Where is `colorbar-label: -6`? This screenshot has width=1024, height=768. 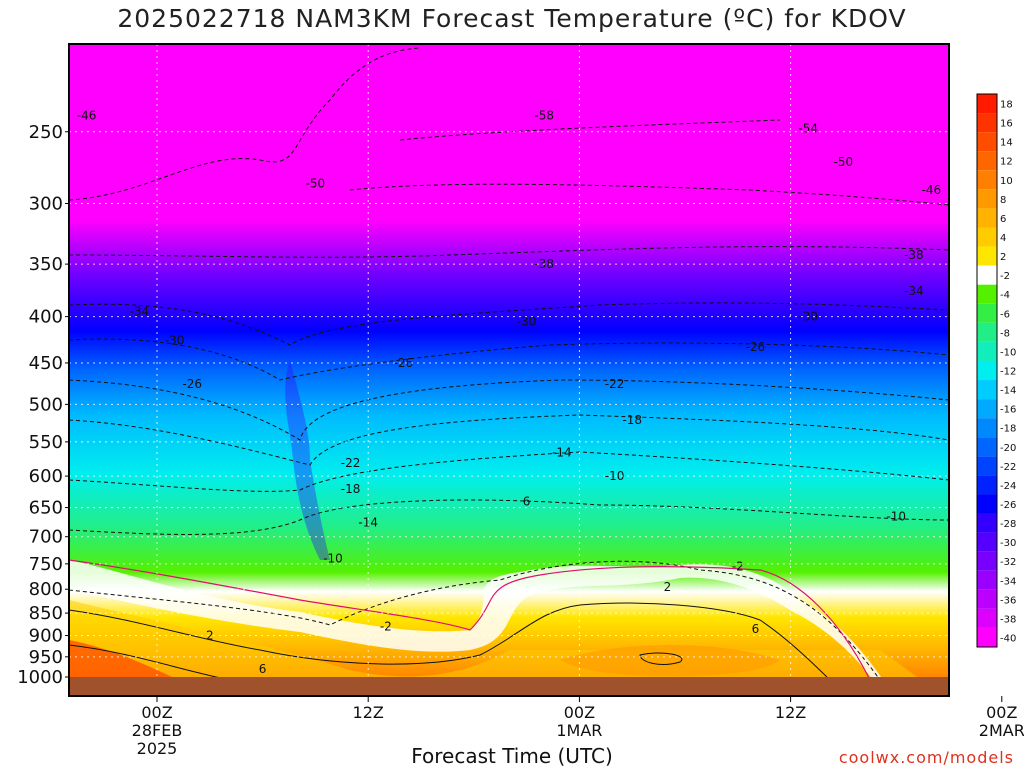
colorbar-label: -6 is located at coordinates (1005, 314).